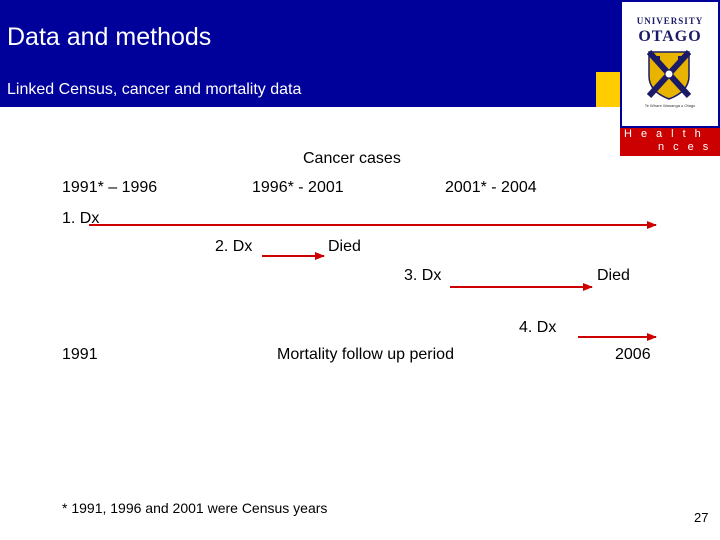 The height and width of the screenshot is (540, 720). Describe the element at coordinates (109, 37) in the screenshot. I see `slide-title: Data and methods` at that location.